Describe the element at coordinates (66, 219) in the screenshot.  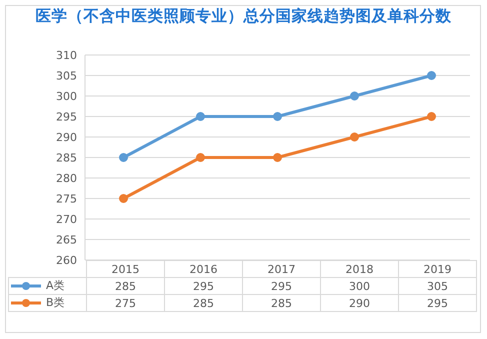
I see `y-tick-label: 270` at that location.